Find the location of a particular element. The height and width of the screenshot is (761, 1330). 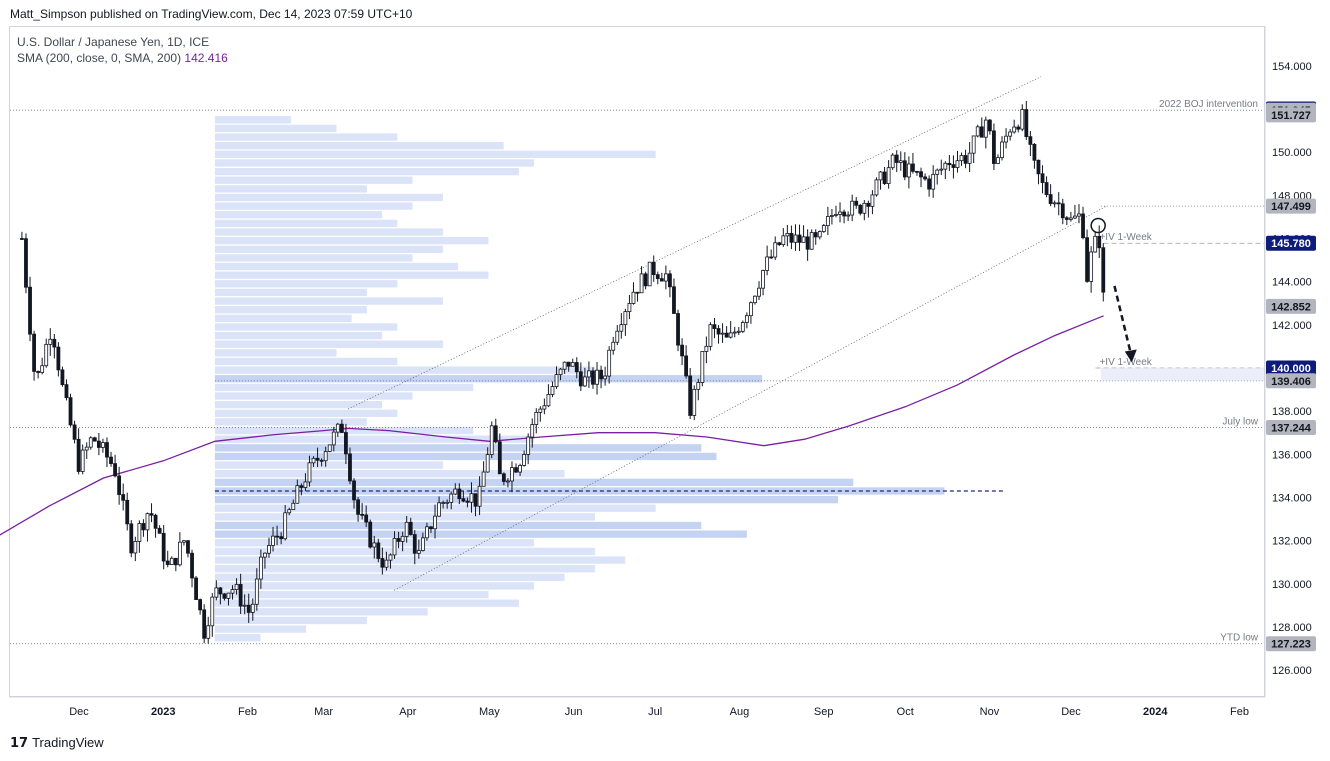

level-label: YTD low is located at coordinates (1239, 638).